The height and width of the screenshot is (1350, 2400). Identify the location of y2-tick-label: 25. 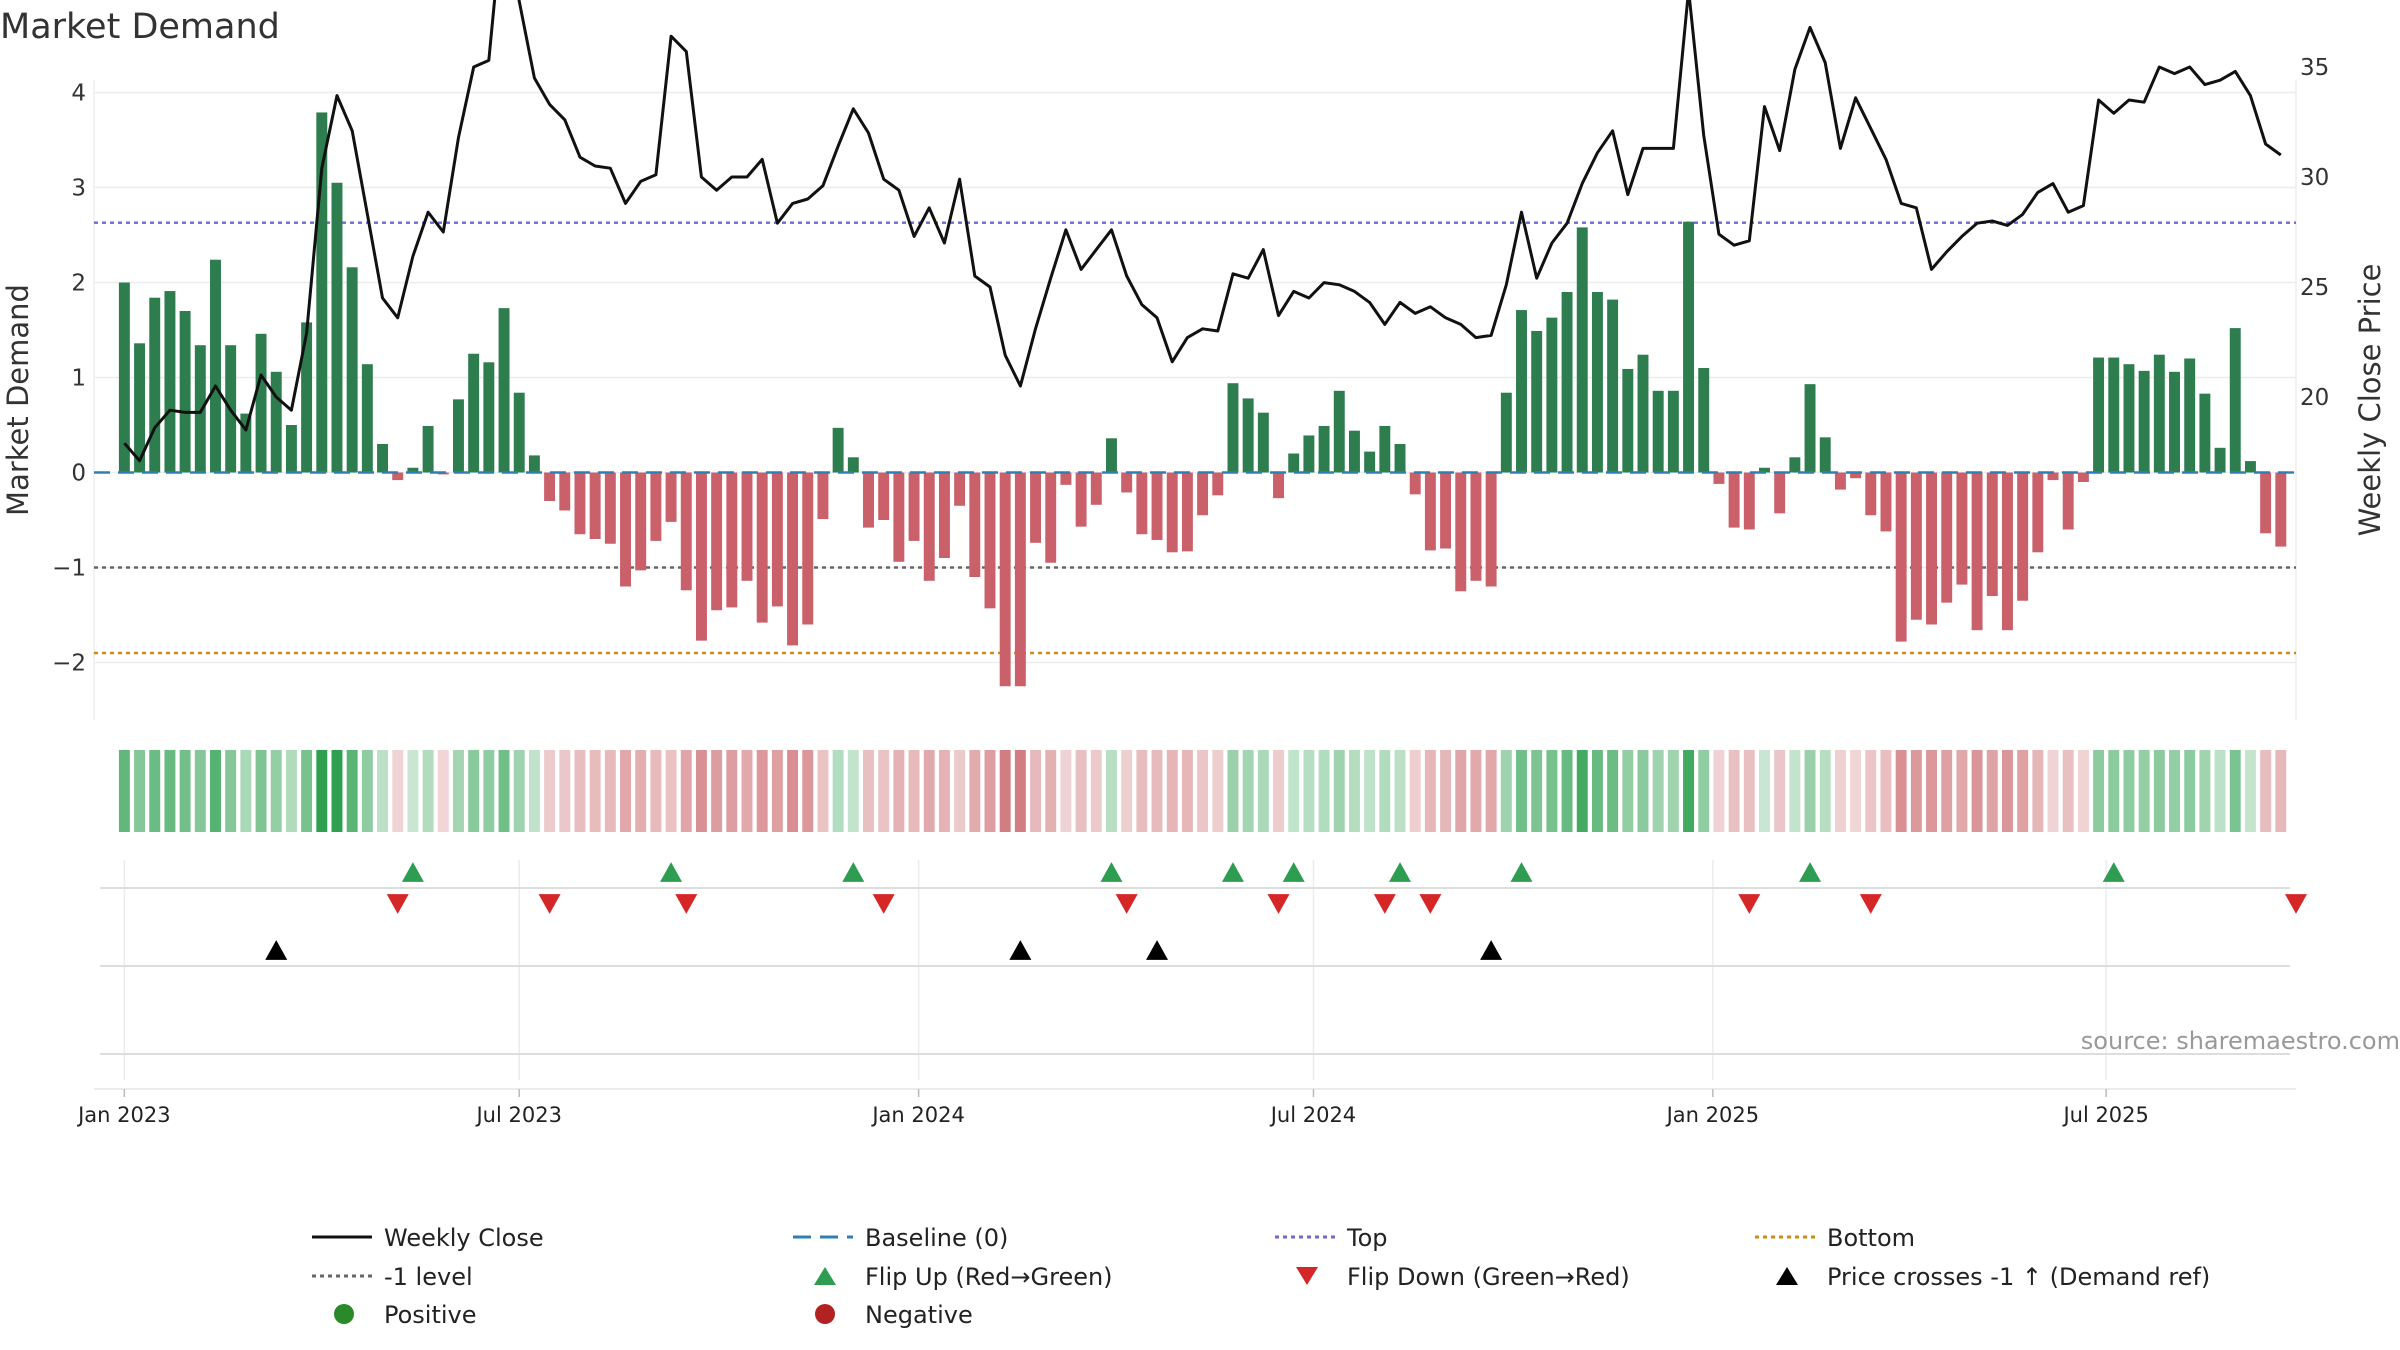
(2314, 288).